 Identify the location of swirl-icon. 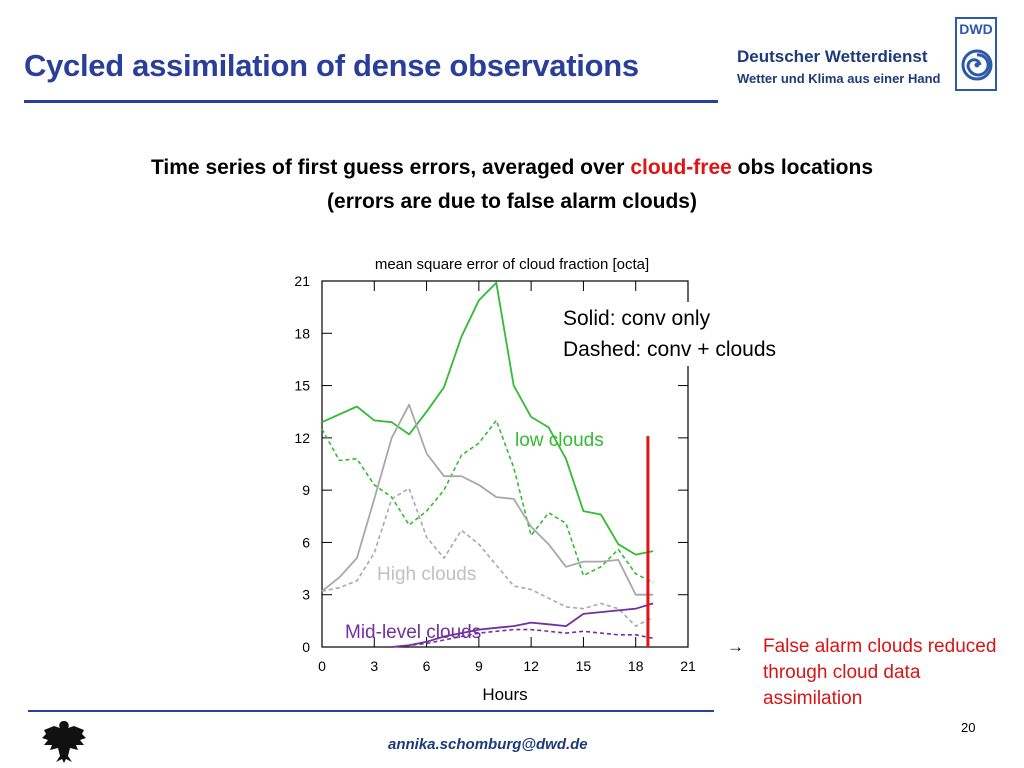
(977, 65).